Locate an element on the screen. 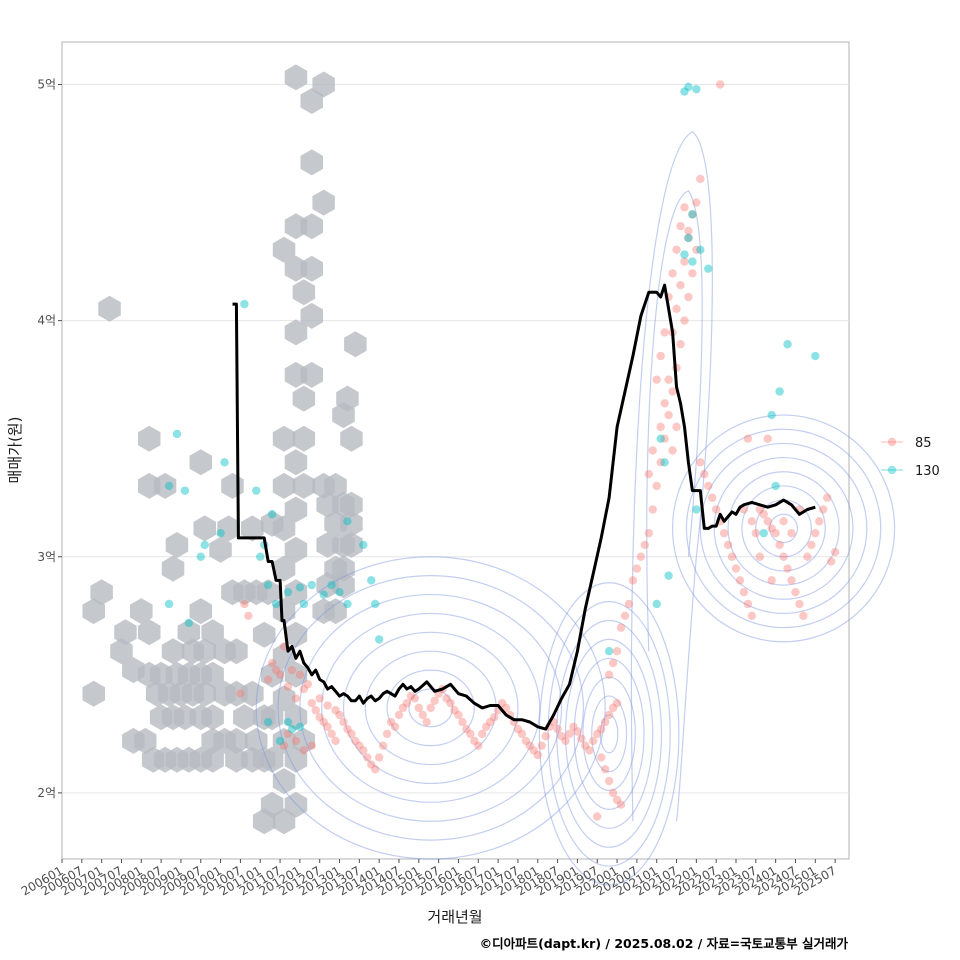 This screenshot has height=960, width=960. y-axis-title: 매매가(원) is located at coordinates (15, 450).